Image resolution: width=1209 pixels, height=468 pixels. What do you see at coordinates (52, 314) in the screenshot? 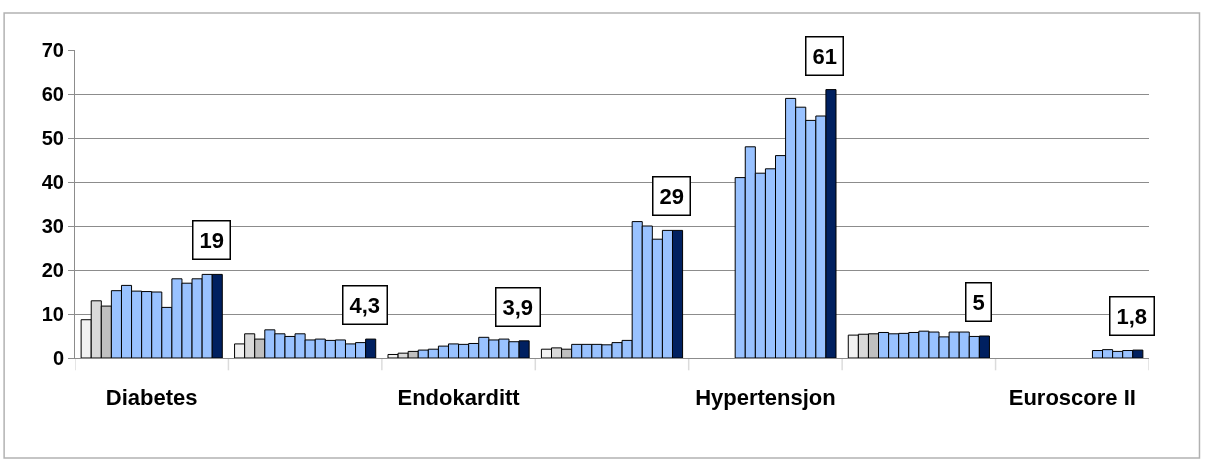
I see `y-tick-label: 10` at bounding box center [52, 314].